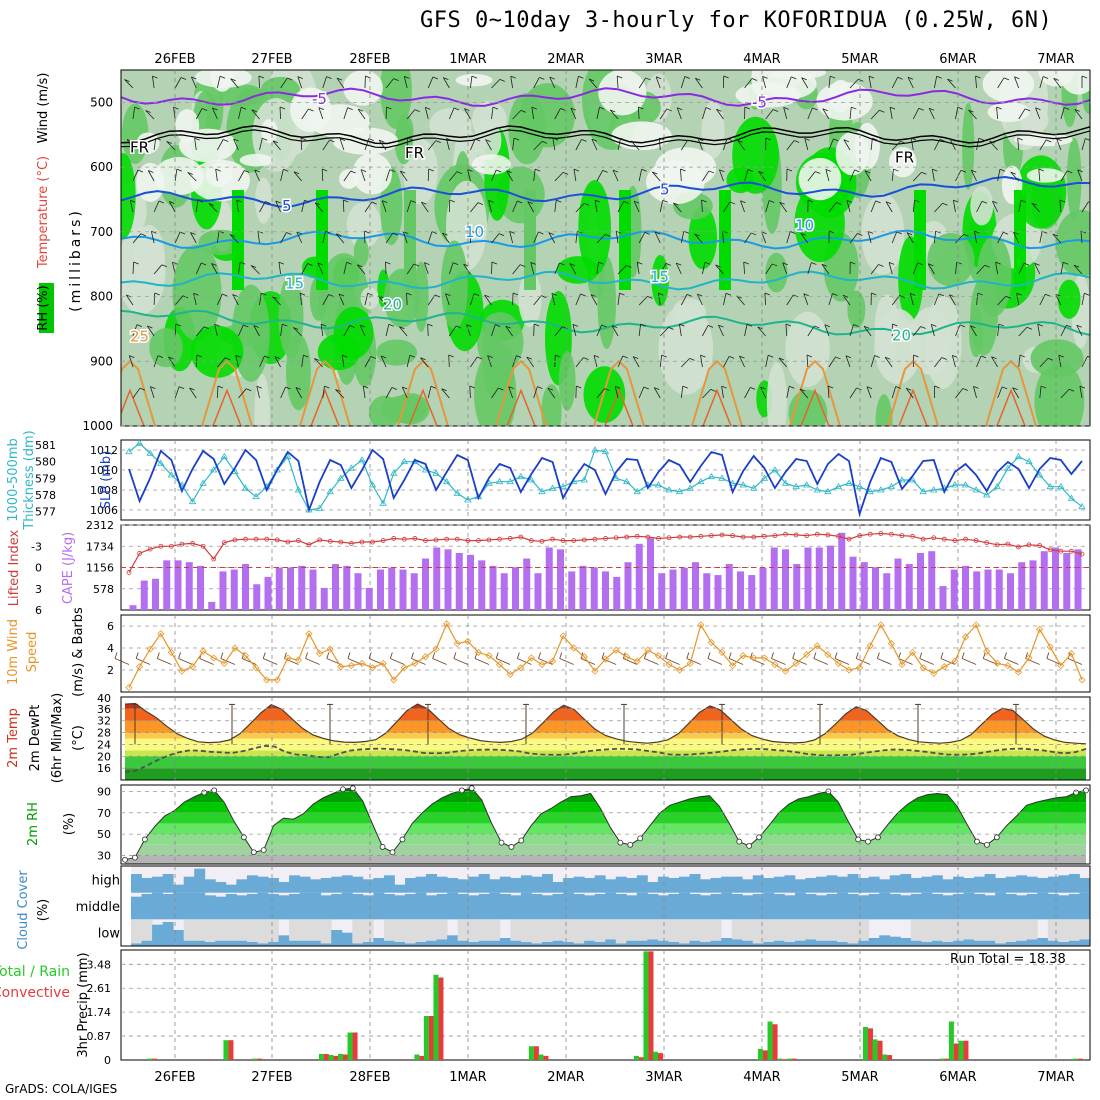 This screenshot has height=1100, width=1100. What do you see at coordinates (13, 652) in the screenshot?
I see `wind-label-a: 10m Wind` at bounding box center [13, 652].